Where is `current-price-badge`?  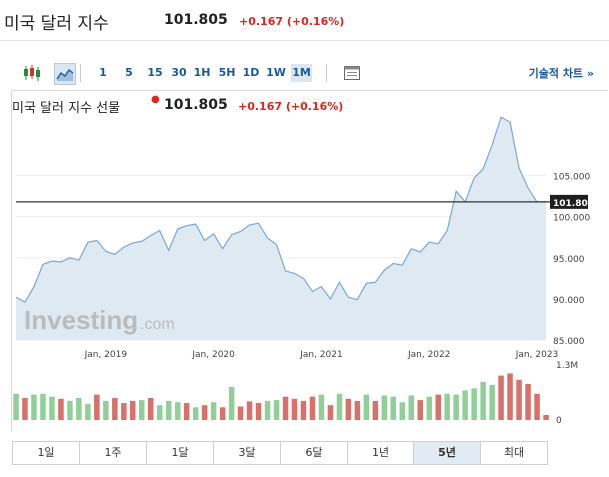 current-price-badge is located at coordinates (569, 201).